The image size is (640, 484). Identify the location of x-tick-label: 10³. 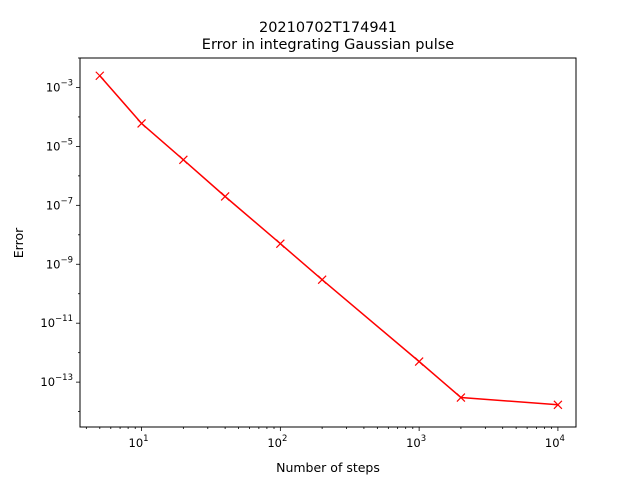
(416, 442).